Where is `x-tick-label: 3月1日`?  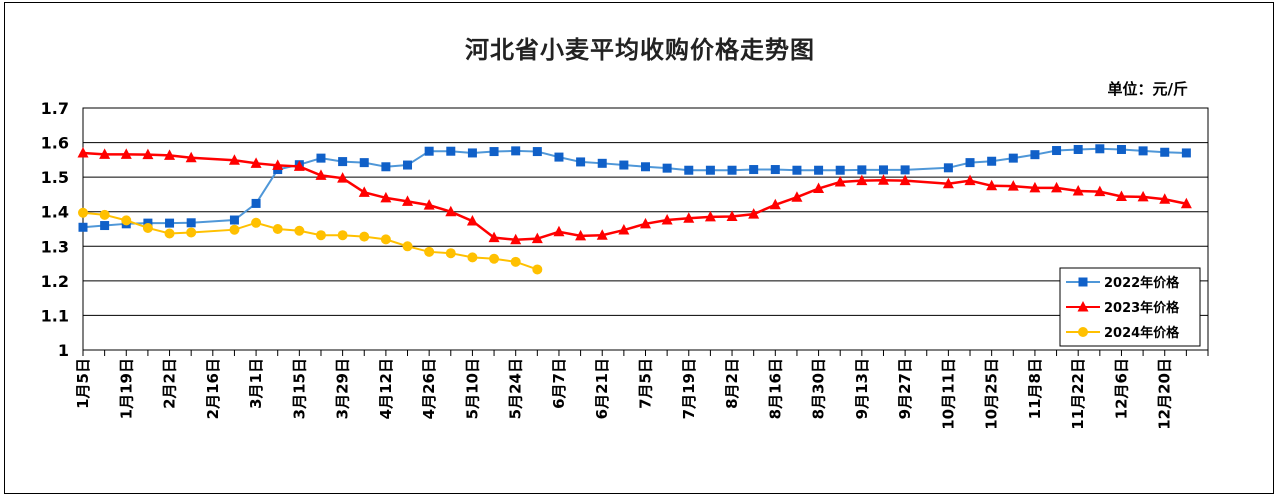 x-tick-label: 3月1日 is located at coordinates (256, 383).